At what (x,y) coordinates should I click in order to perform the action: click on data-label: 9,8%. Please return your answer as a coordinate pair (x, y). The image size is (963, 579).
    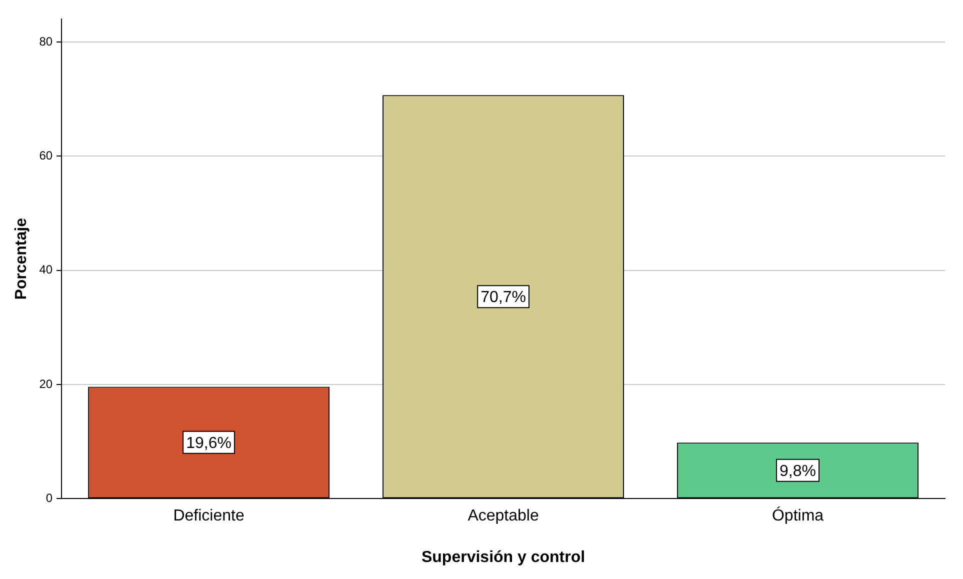
    Looking at the image, I should click on (798, 471).